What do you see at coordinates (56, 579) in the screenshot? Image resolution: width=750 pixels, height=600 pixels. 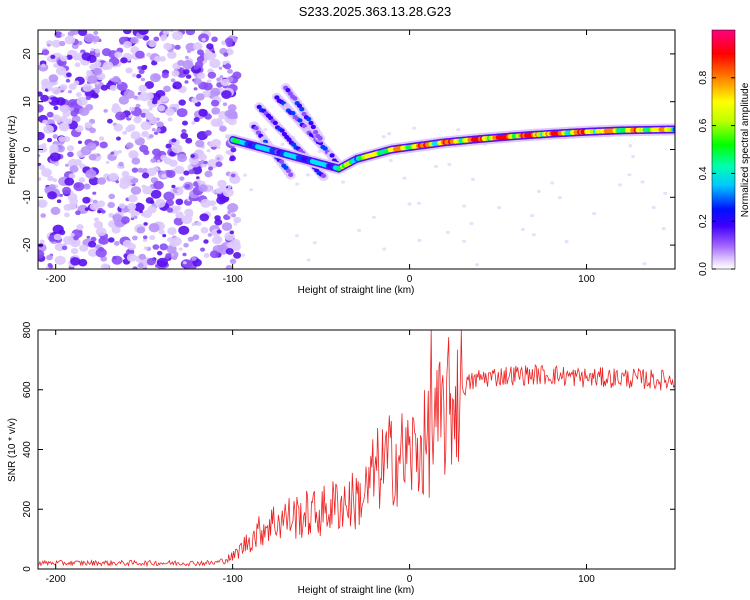 I see `snr-xtick-label: -200` at bounding box center [56, 579].